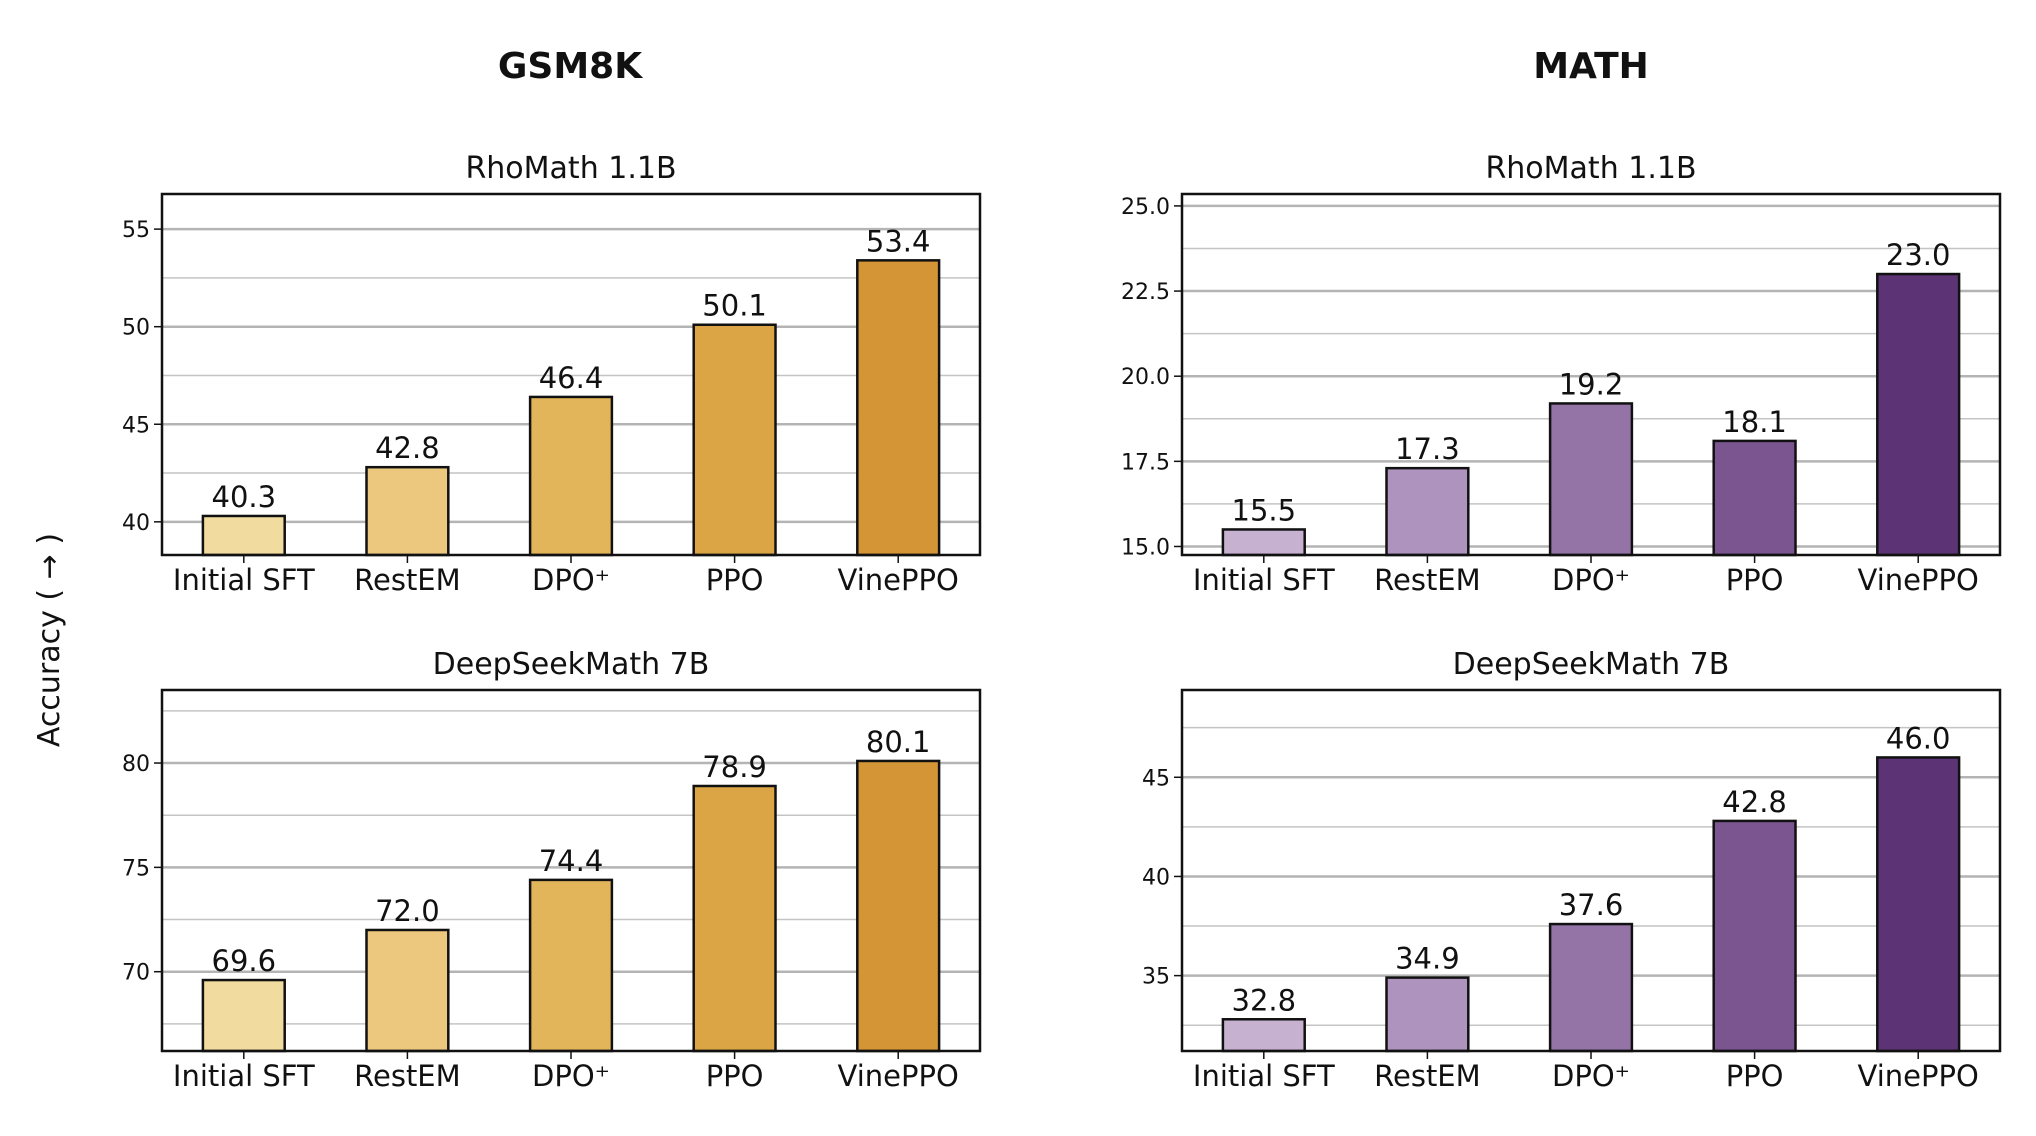 The width and height of the screenshot is (2036, 1136). Describe the element at coordinates (734, 306) in the screenshot. I see `data-label: 50.1` at that location.